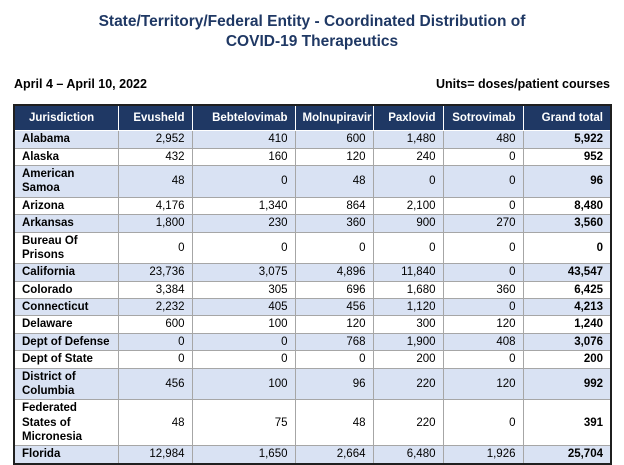 The height and width of the screenshot is (465, 624). Describe the element at coordinates (567, 181) in the screenshot. I see `grand-total-cell: 96` at that location.